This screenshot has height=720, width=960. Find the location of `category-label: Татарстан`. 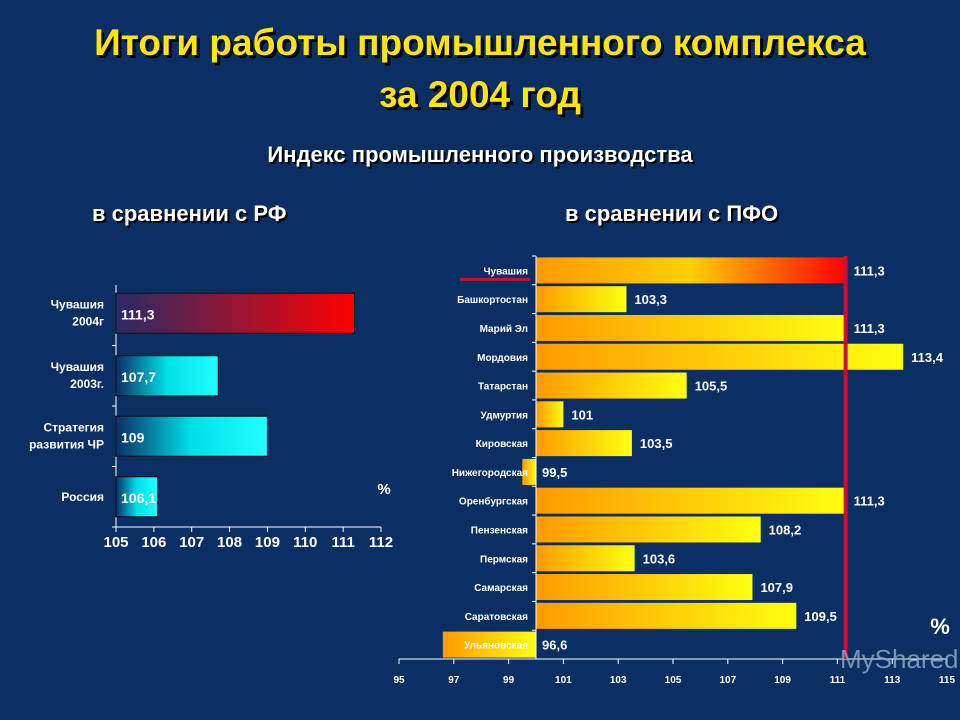

category-label: Татарстан is located at coordinates (503, 387).